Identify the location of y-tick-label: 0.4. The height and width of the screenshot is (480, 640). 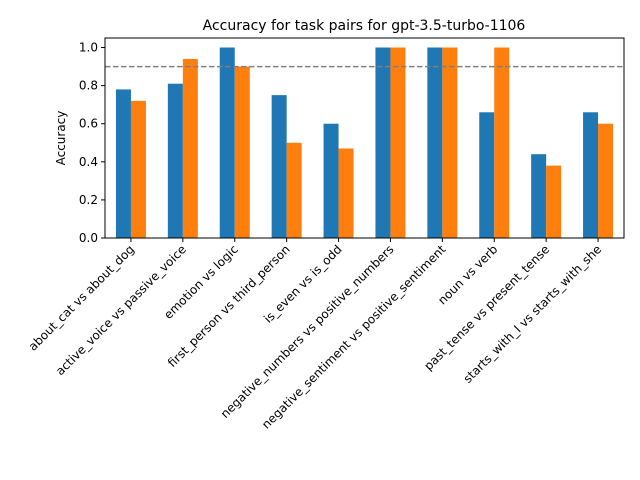
(88, 162).